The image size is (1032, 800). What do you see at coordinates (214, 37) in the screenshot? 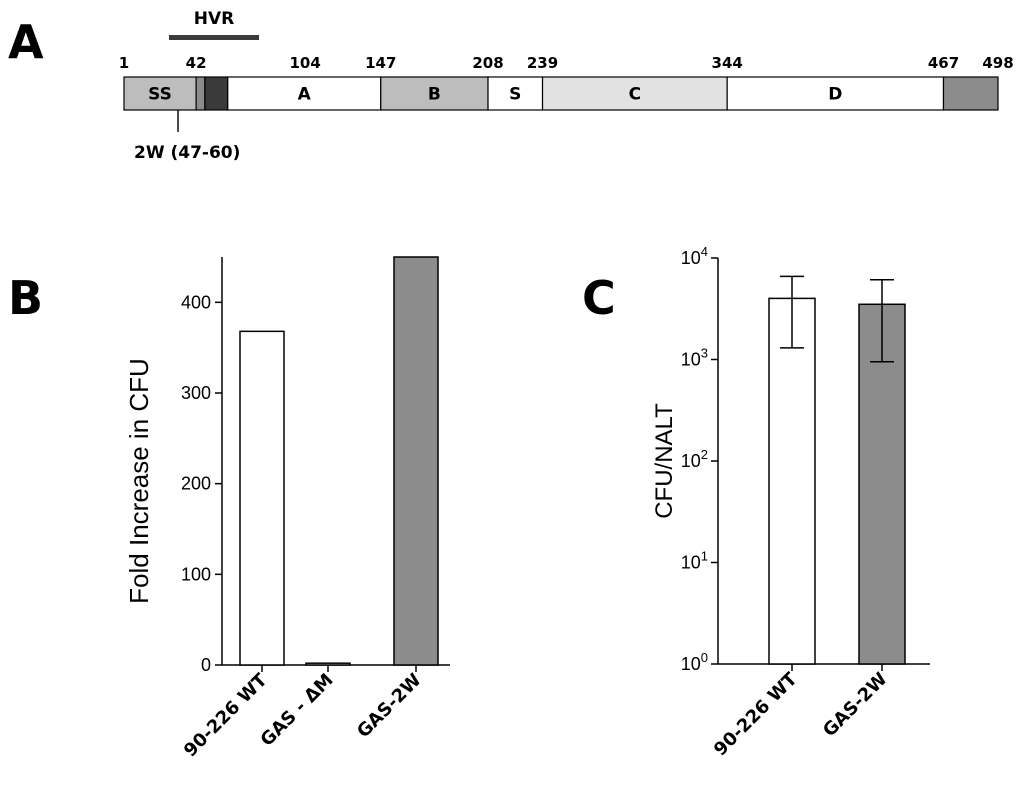
I see `hvr-bar` at bounding box center [214, 37].